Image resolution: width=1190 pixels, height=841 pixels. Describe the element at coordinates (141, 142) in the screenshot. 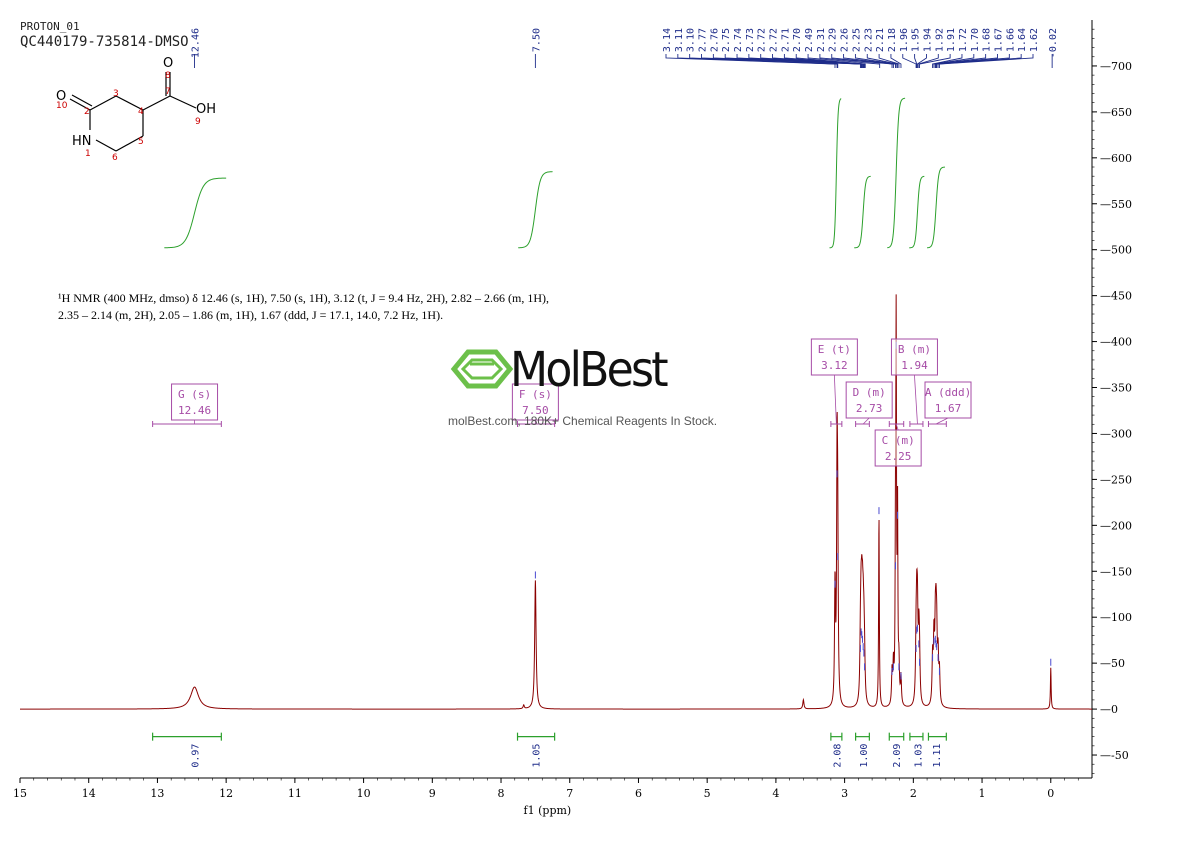

I see `atom-number: 5` at that location.